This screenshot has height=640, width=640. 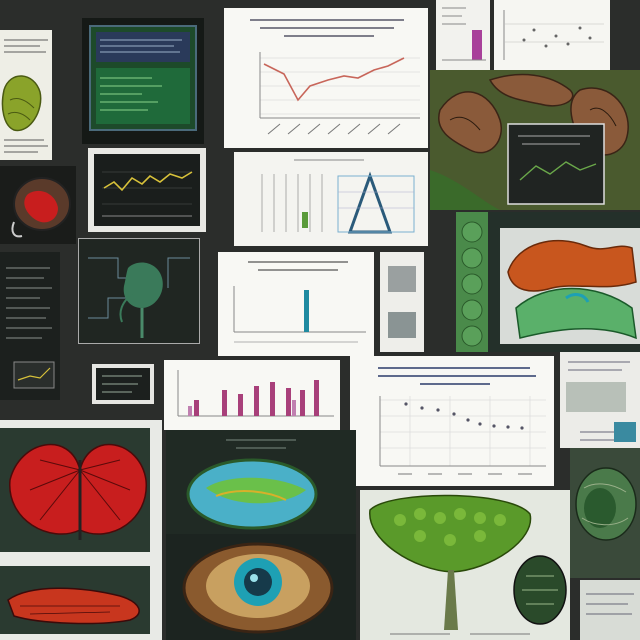 I want to click on plant-circuit-dark, so click(x=139, y=291).